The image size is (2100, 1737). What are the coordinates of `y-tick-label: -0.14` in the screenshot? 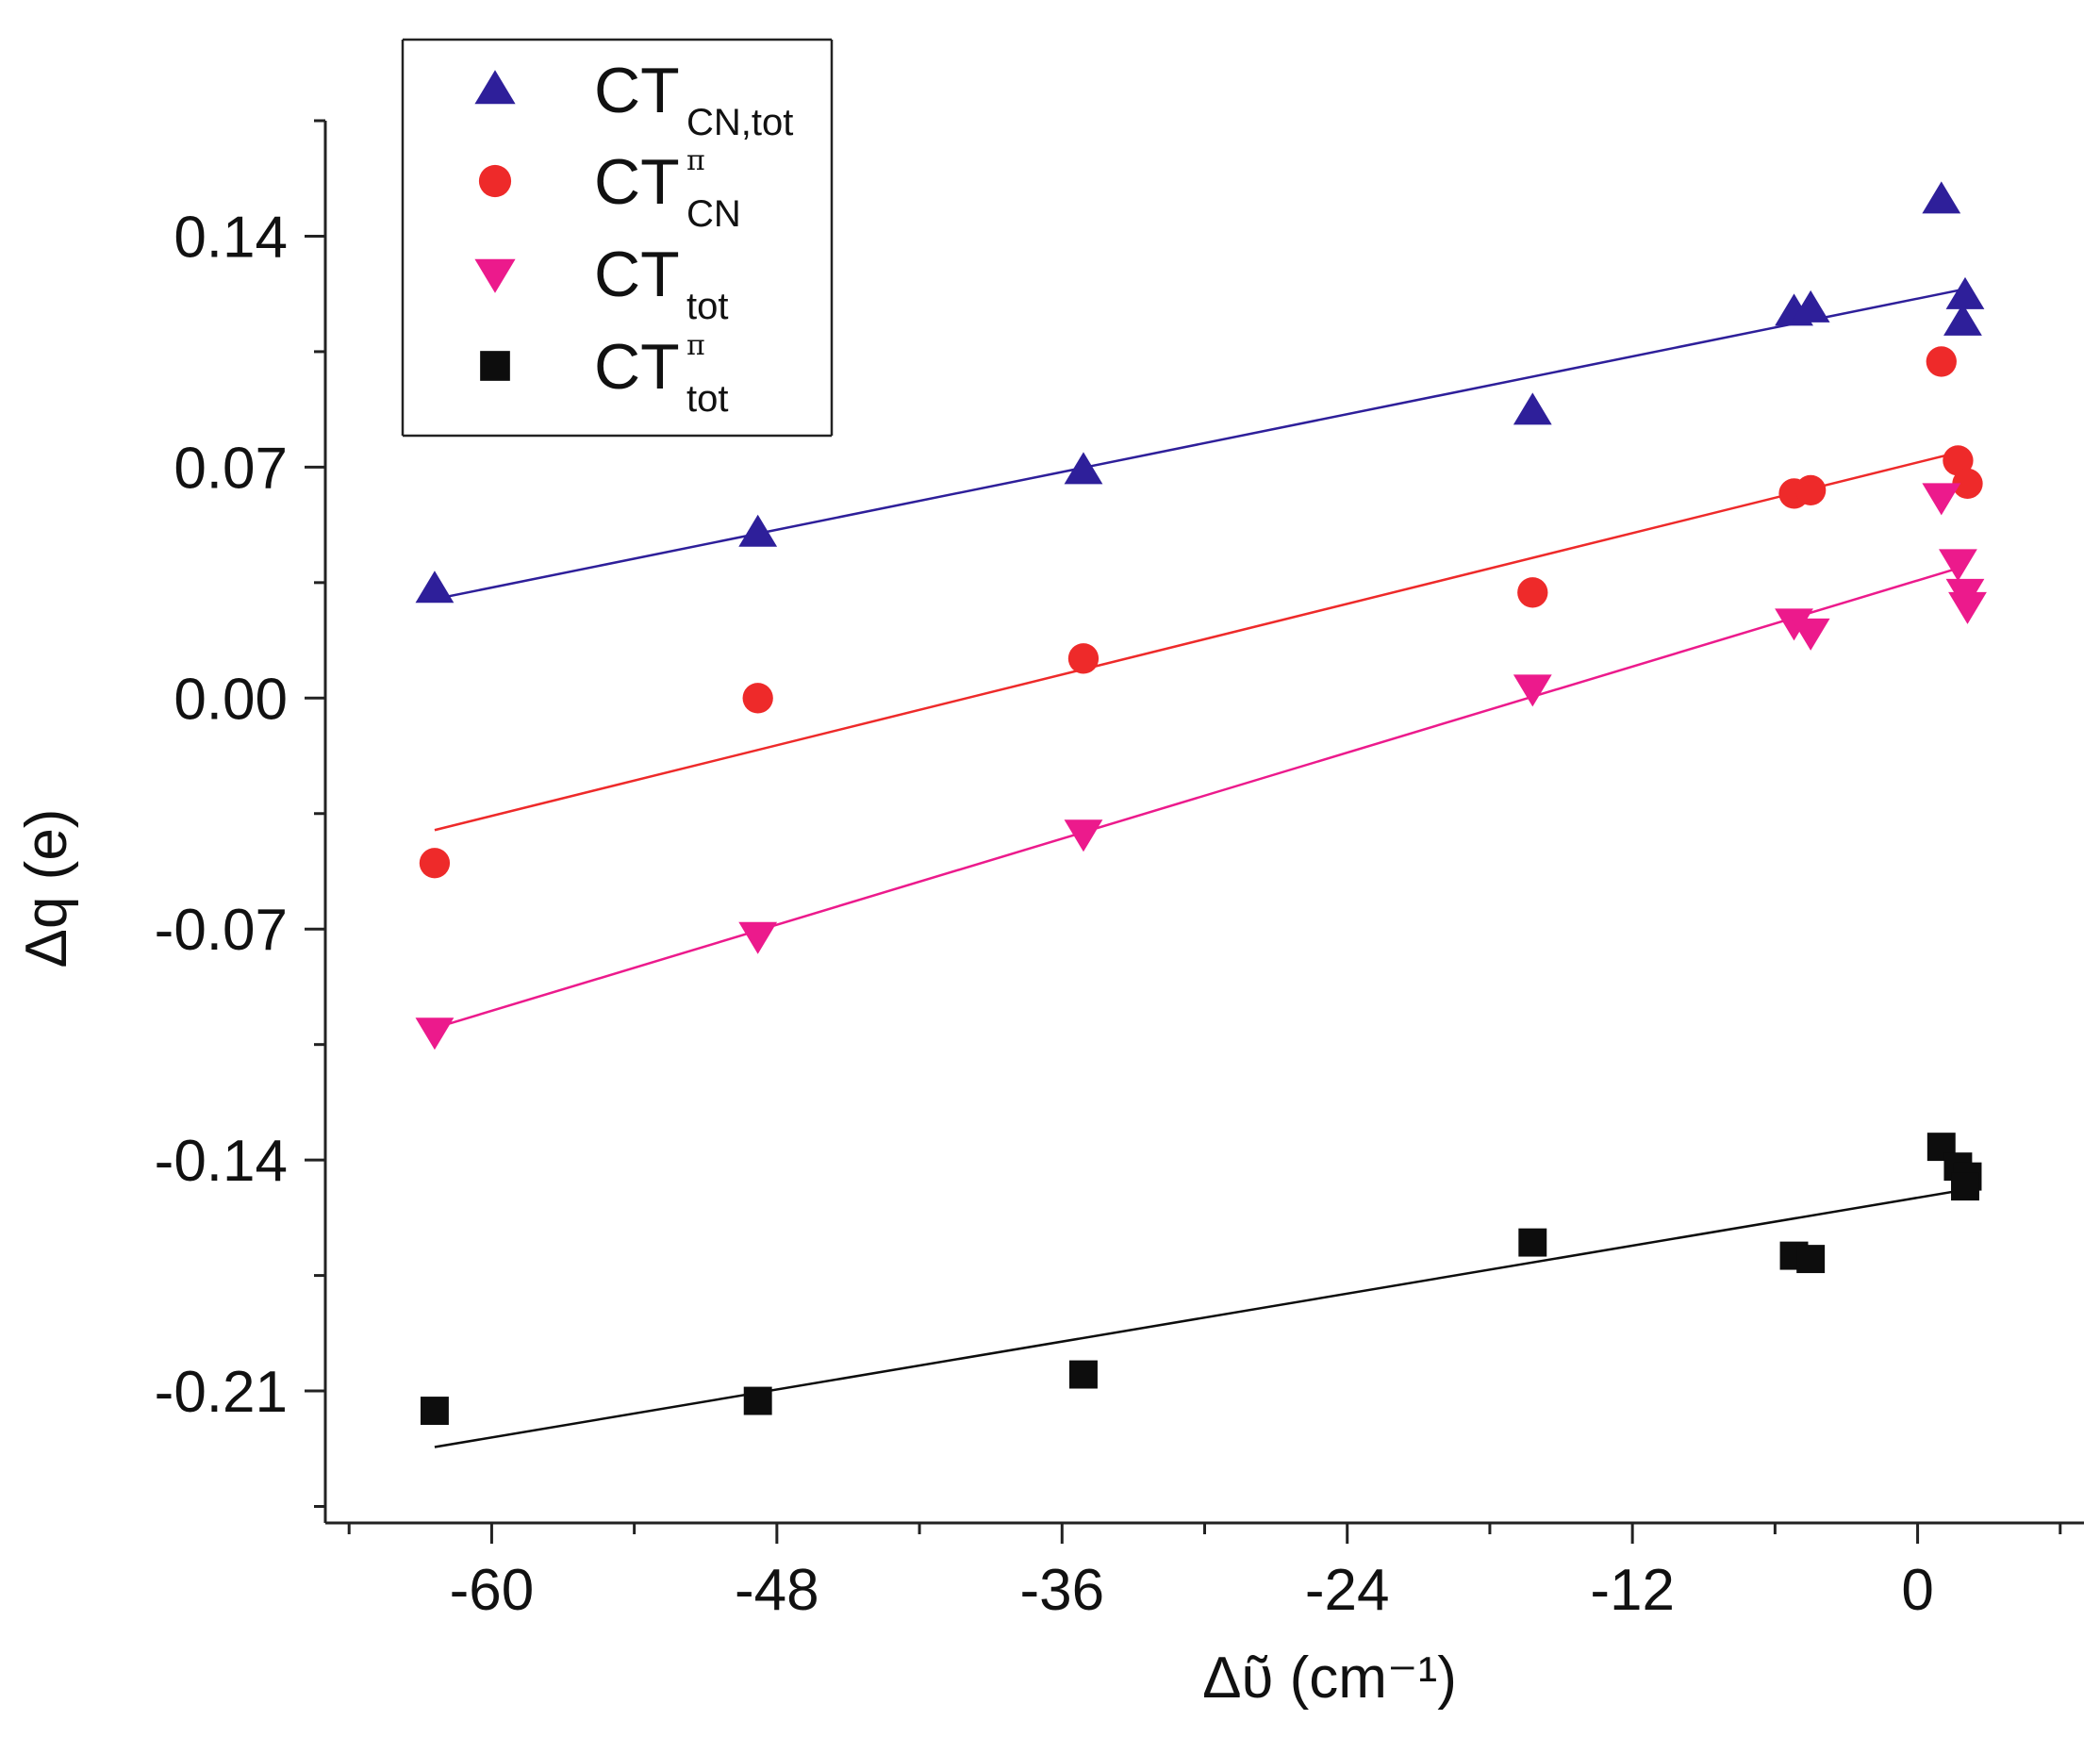 It's located at (222, 1161).